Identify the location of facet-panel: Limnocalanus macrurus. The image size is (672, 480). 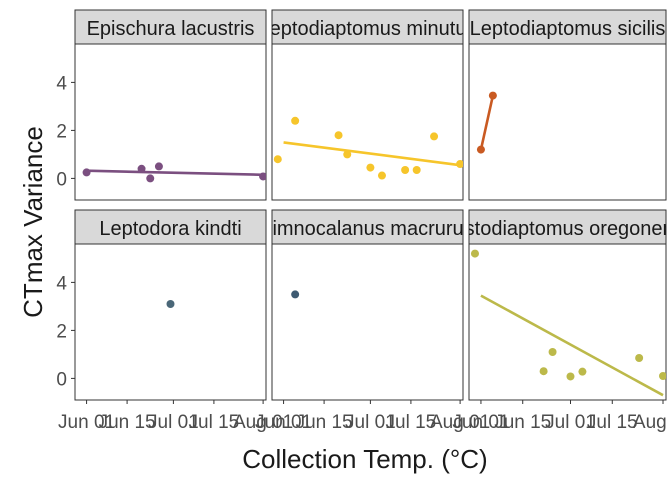
(367, 305).